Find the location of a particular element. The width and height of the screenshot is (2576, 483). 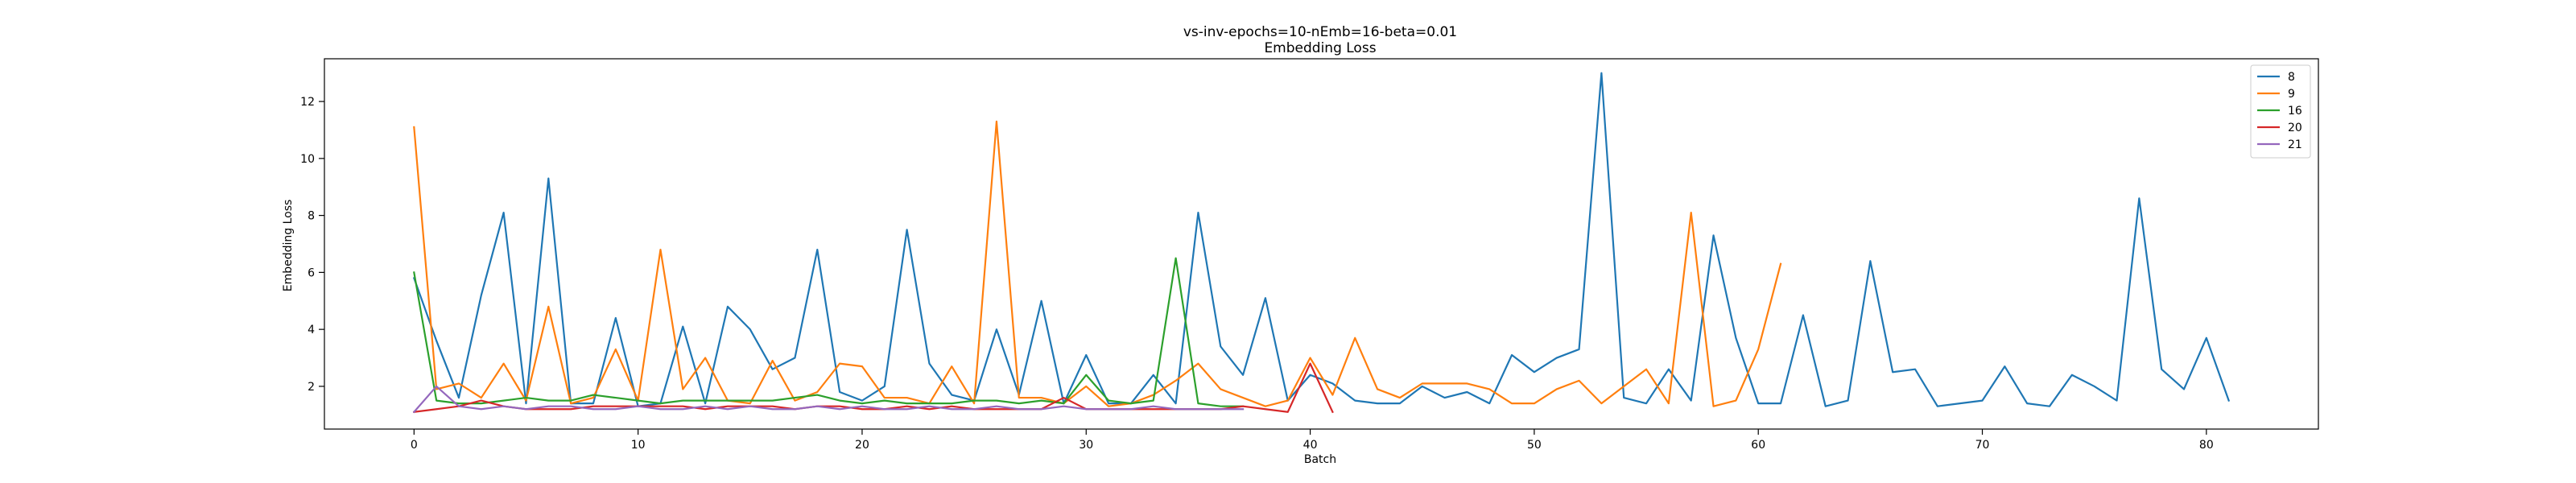

legend-label-8: 8 is located at coordinates (2291, 77).